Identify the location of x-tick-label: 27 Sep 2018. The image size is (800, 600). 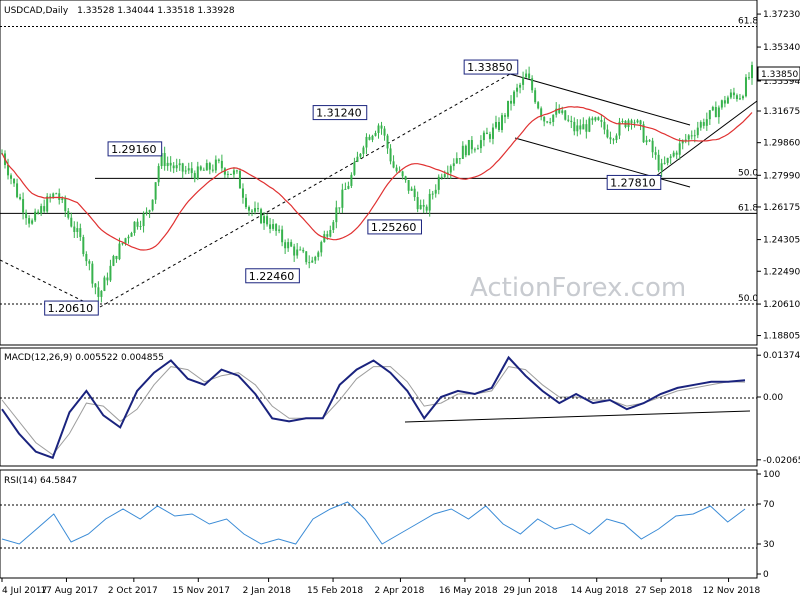
(663, 591).